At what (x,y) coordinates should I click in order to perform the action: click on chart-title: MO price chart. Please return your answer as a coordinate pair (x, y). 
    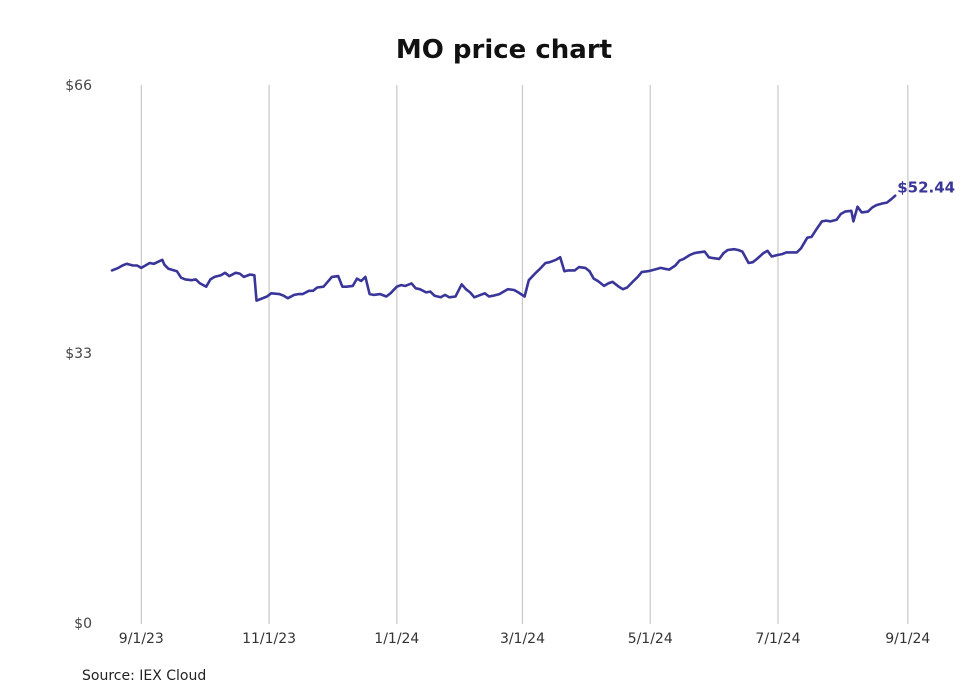
    Looking at the image, I should click on (504, 50).